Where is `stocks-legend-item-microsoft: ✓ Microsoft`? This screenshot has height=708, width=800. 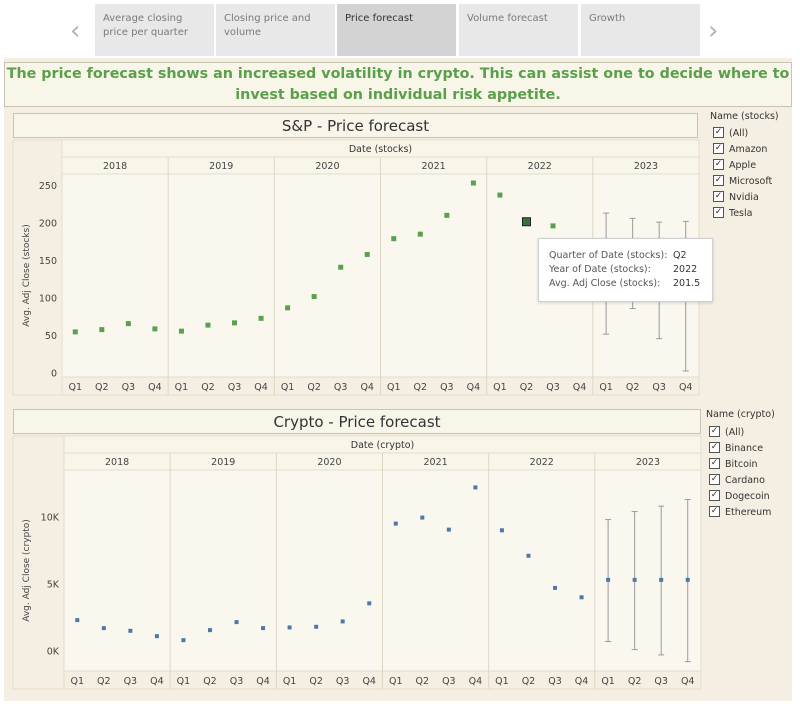
stocks-legend-item-microsoft: ✓ Microsoft is located at coordinates (742, 181).